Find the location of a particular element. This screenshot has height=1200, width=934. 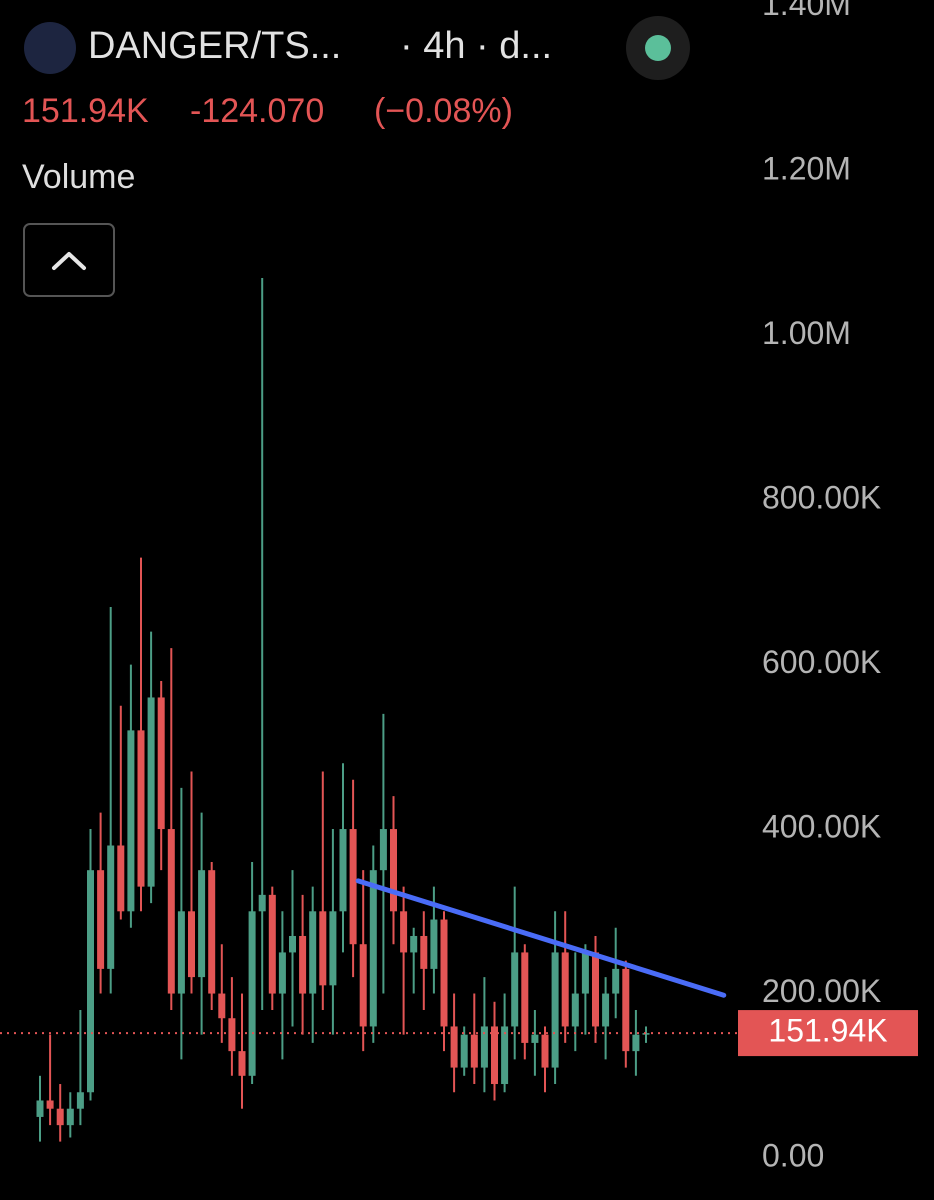

symbol-avatar is located at coordinates (50, 48).